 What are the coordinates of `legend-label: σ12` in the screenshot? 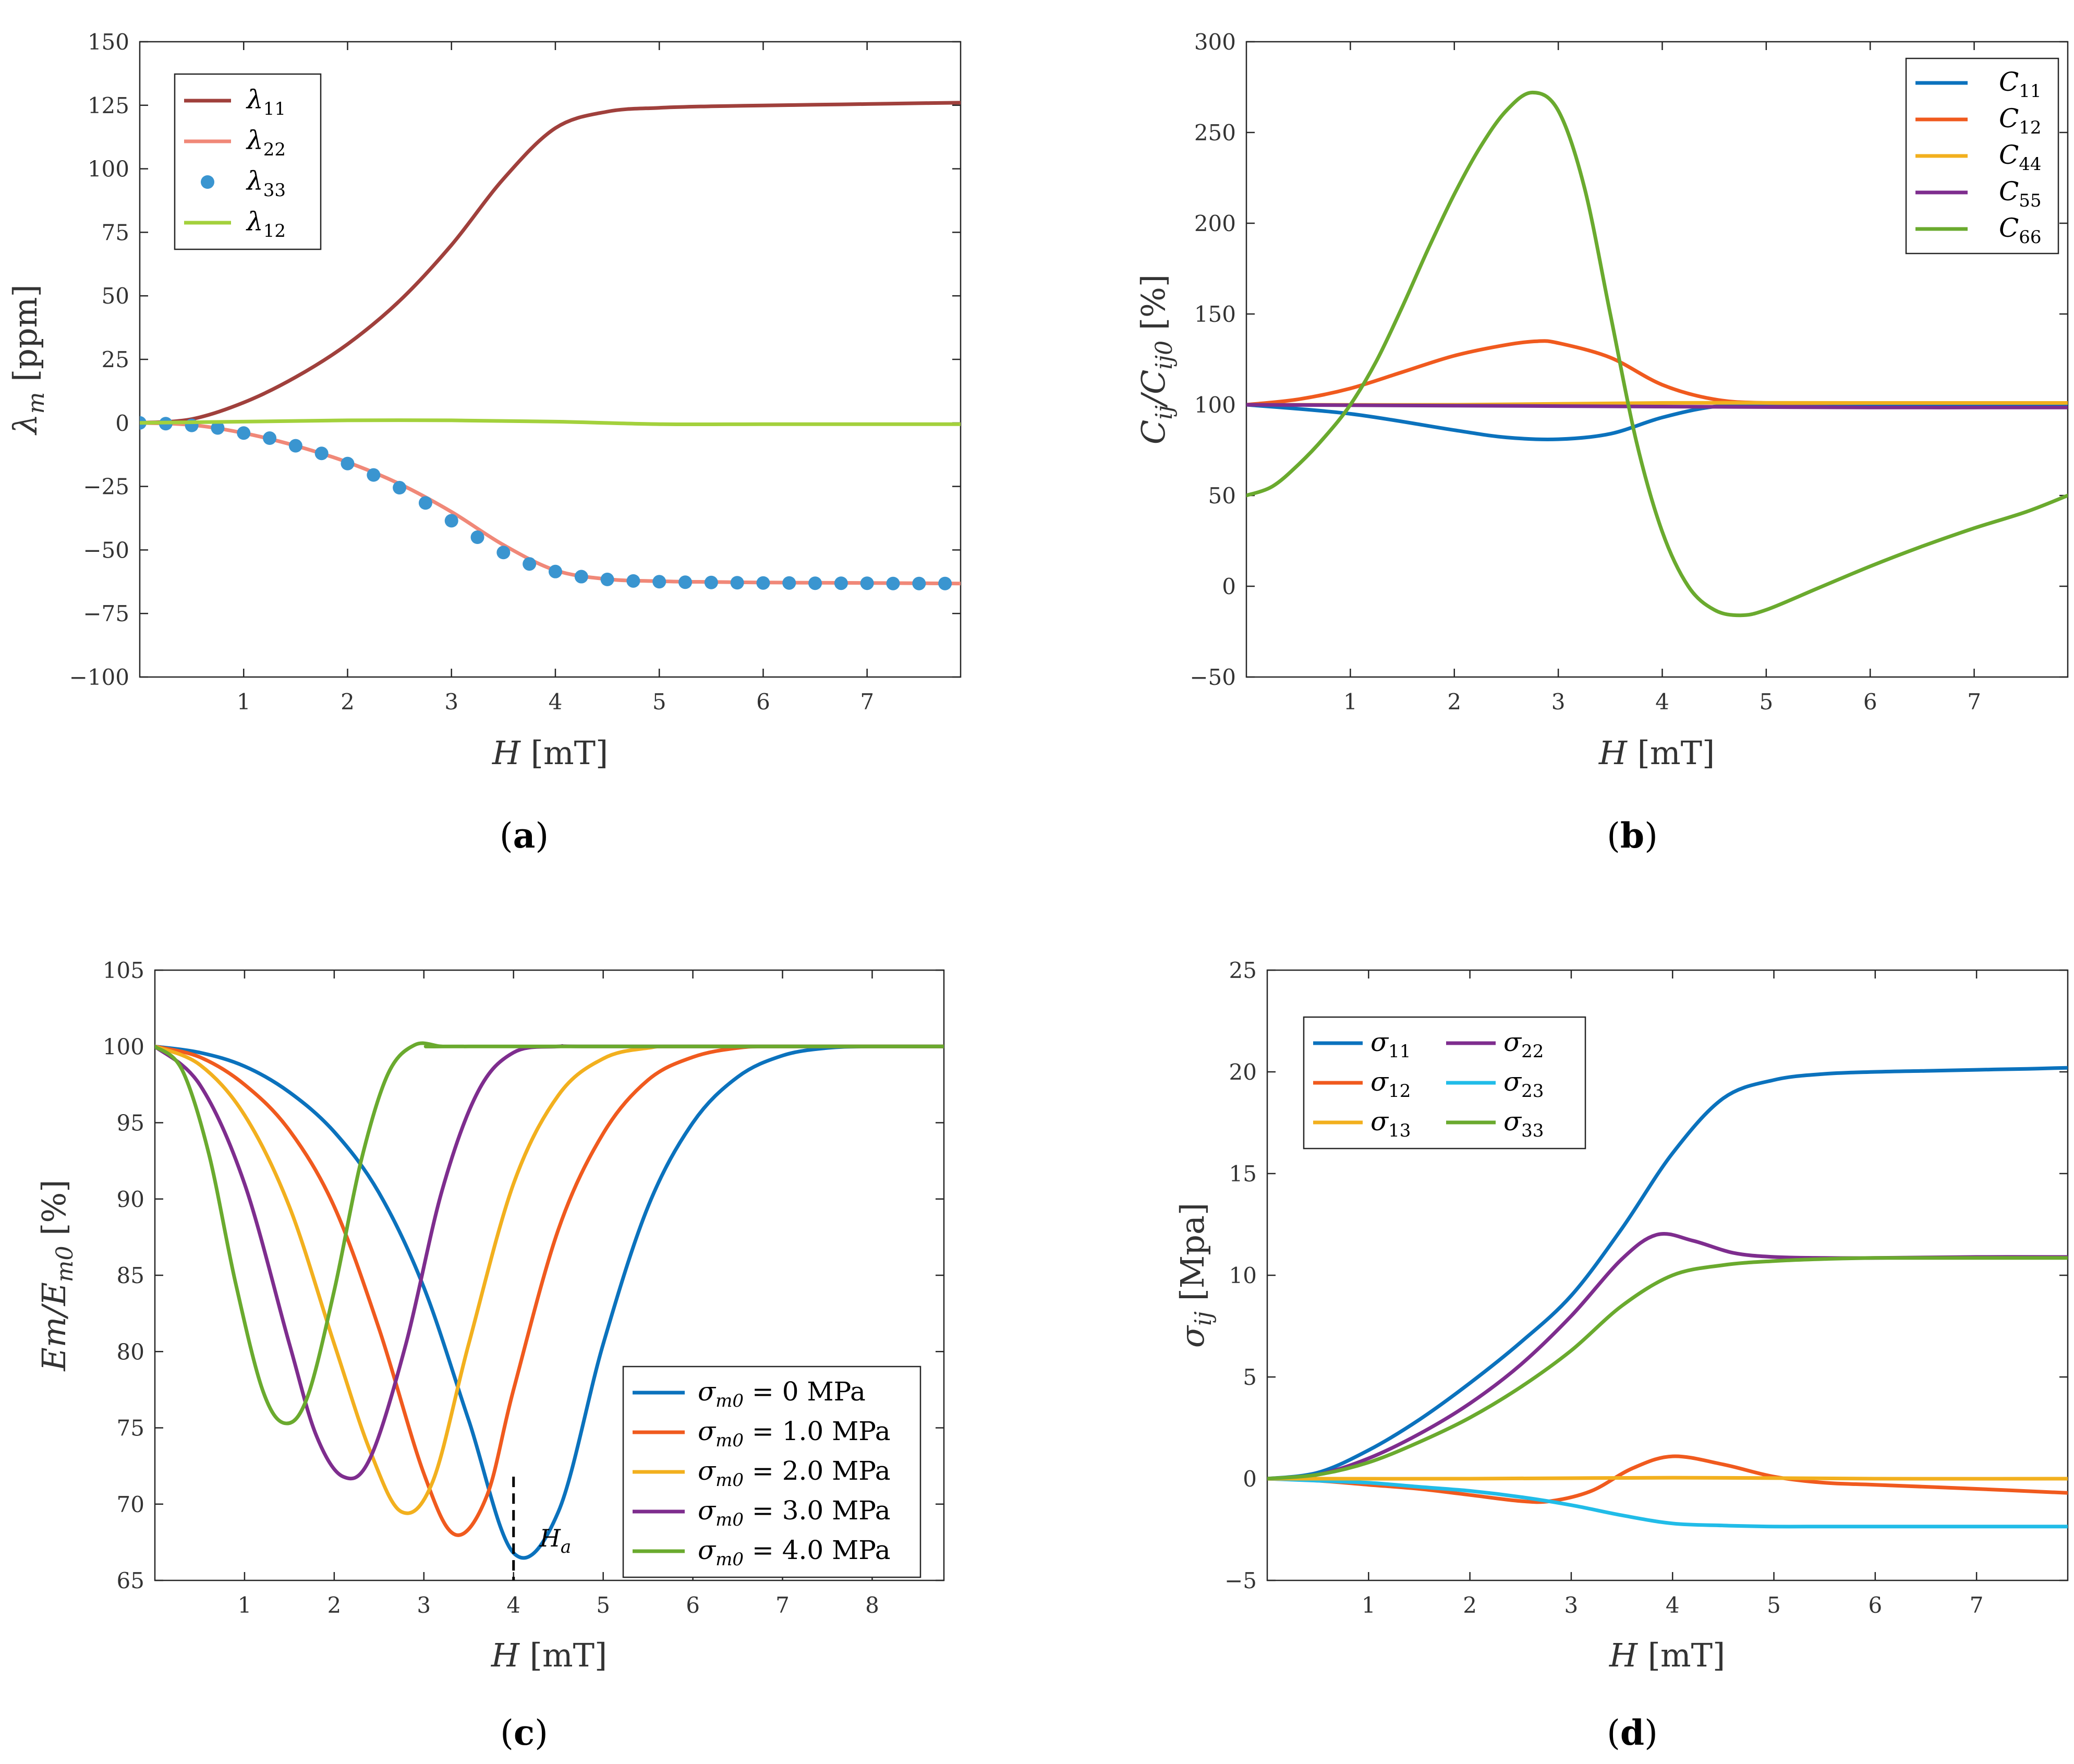 It's located at (1390, 1084).